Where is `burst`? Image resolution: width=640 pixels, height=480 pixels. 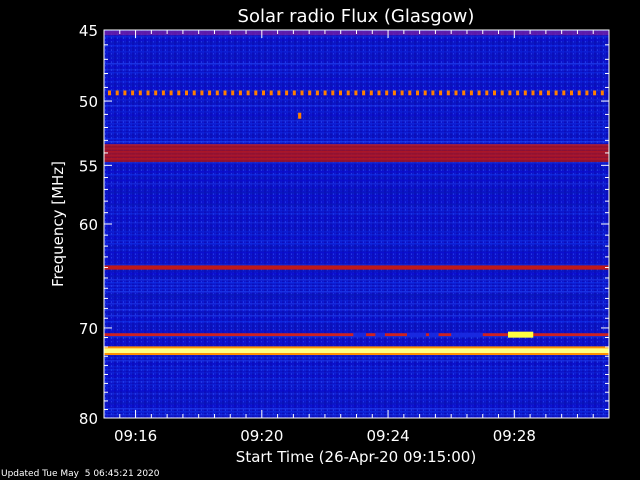 burst is located at coordinates (300, 115).